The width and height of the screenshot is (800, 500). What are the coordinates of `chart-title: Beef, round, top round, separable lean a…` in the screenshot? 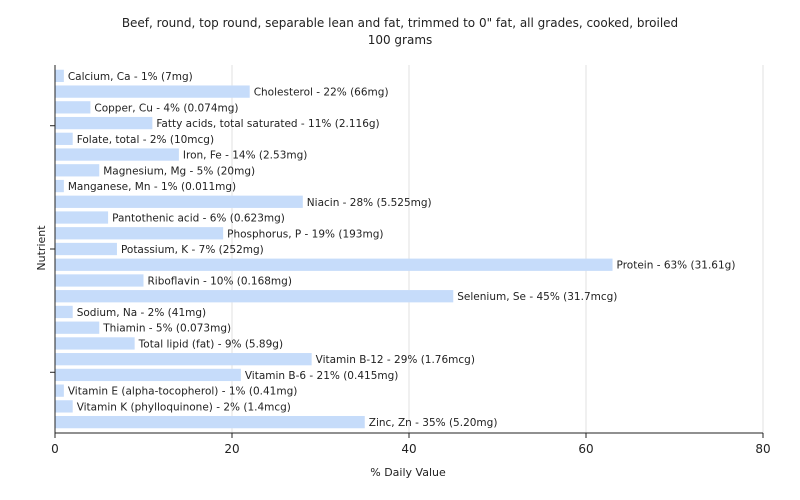 It's located at (400, 23).